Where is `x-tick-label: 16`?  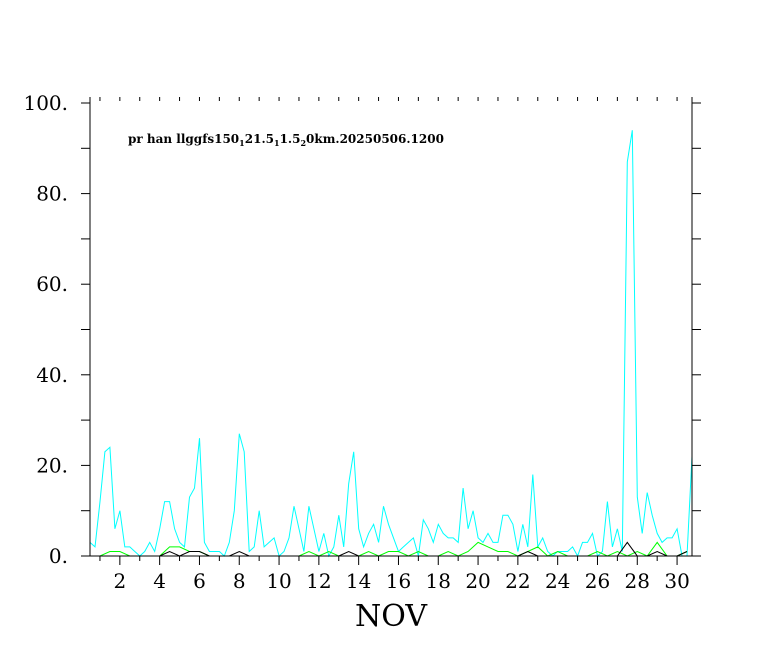
x-tick-label: 16 is located at coordinates (398, 581).